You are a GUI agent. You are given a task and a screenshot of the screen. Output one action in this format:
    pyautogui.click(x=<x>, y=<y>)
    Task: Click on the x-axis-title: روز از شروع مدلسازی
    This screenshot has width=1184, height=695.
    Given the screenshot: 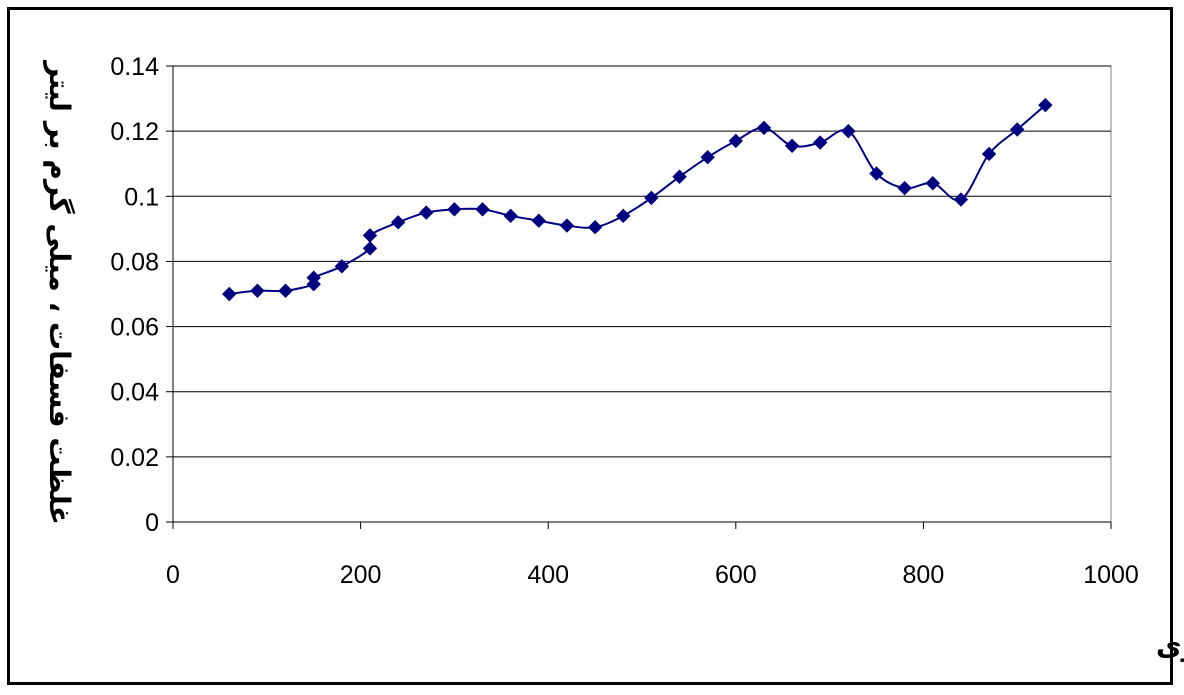 What is the action you would take?
    pyautogui.click(x=1170, y=645)
    